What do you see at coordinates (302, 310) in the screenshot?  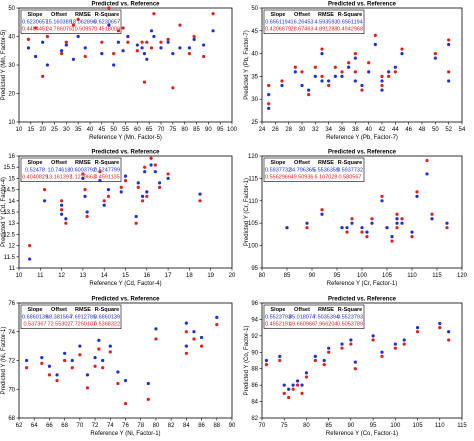 I see `stats-header: Offset` at bounding box center [302, 310].